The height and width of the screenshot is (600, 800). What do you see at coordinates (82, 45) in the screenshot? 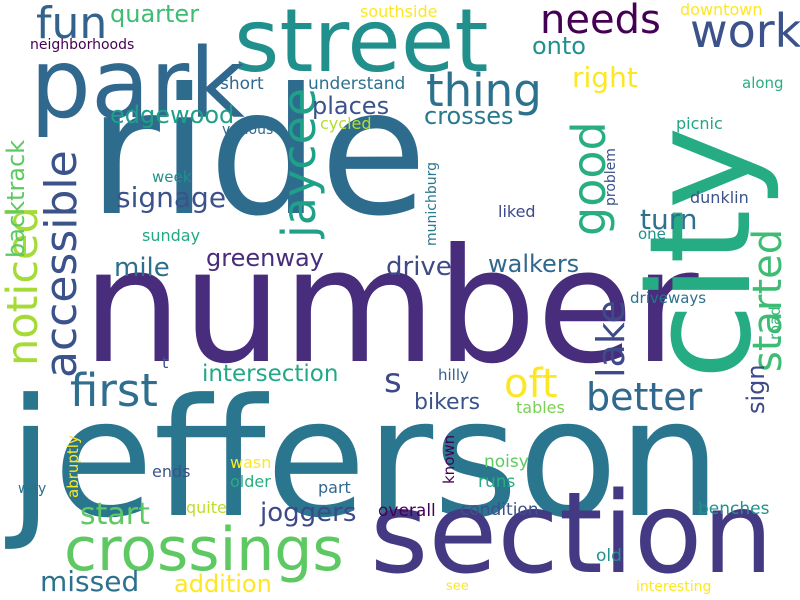
I see `word-neighborhoods: neighborhoods` at bounding box center [82, 45].